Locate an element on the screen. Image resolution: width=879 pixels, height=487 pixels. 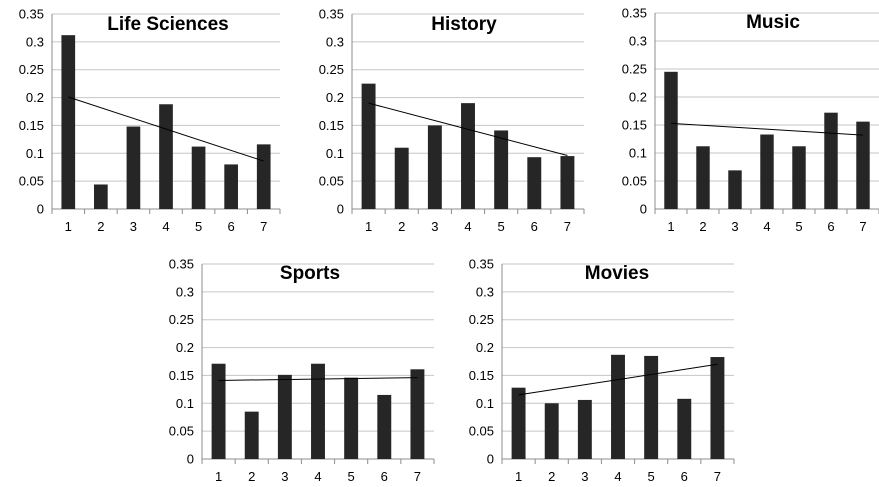
chart-title: Music is located at coordinates (773, 22).